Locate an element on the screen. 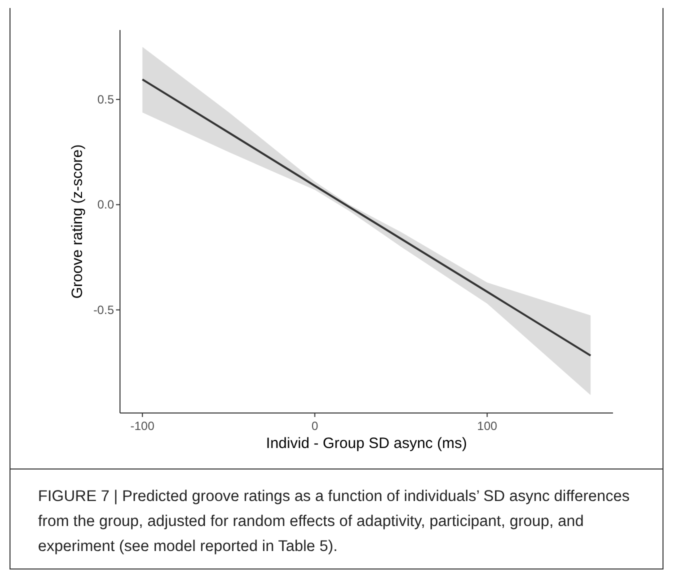  y-tick-label: -0.5 is located at coordinates (103, 309).